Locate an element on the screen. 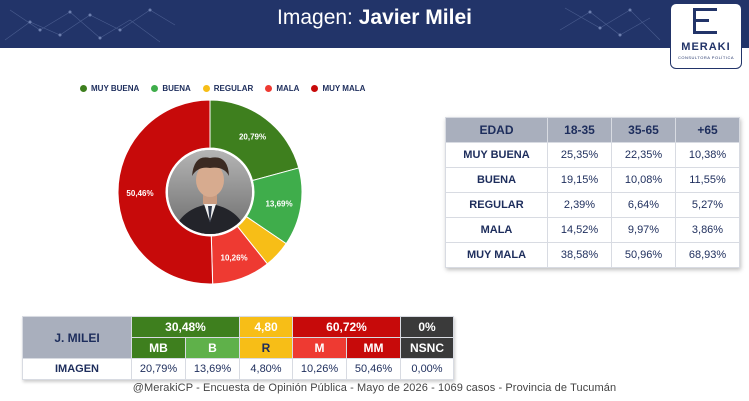 The width and height of the screenshot is (749, 401). row-label: MALA is located at coordinates (496, 230).